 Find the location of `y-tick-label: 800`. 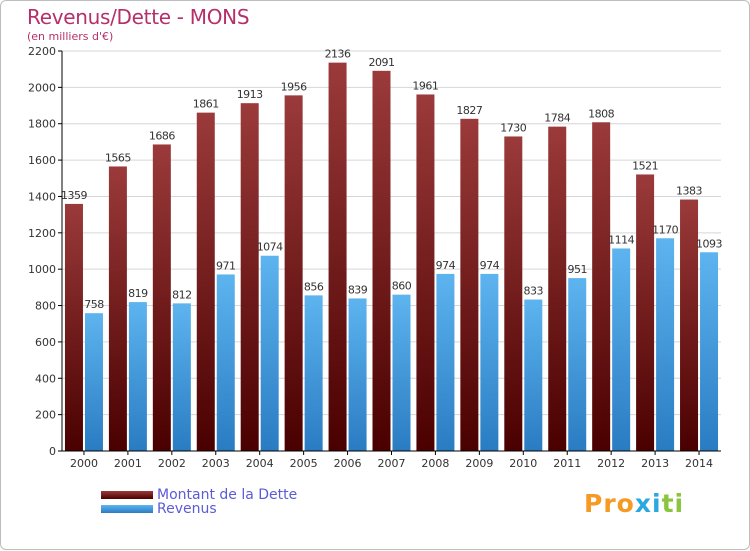

y-tick-label: 800 is located at coordinates (45, 306).